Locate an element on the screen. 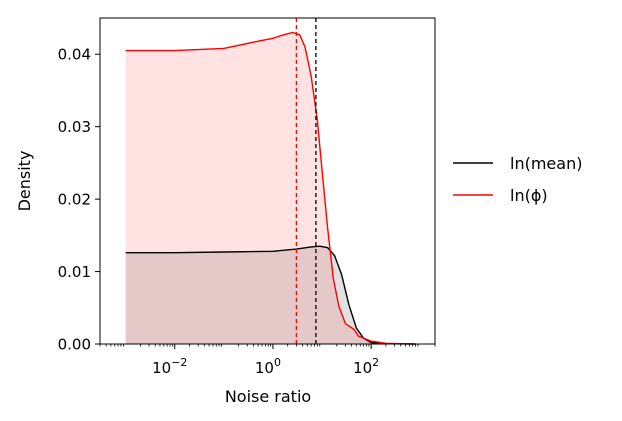 This screenshot has height=421, width=622. y-tick-label: 0.03 is located at coordinates (74, 127).